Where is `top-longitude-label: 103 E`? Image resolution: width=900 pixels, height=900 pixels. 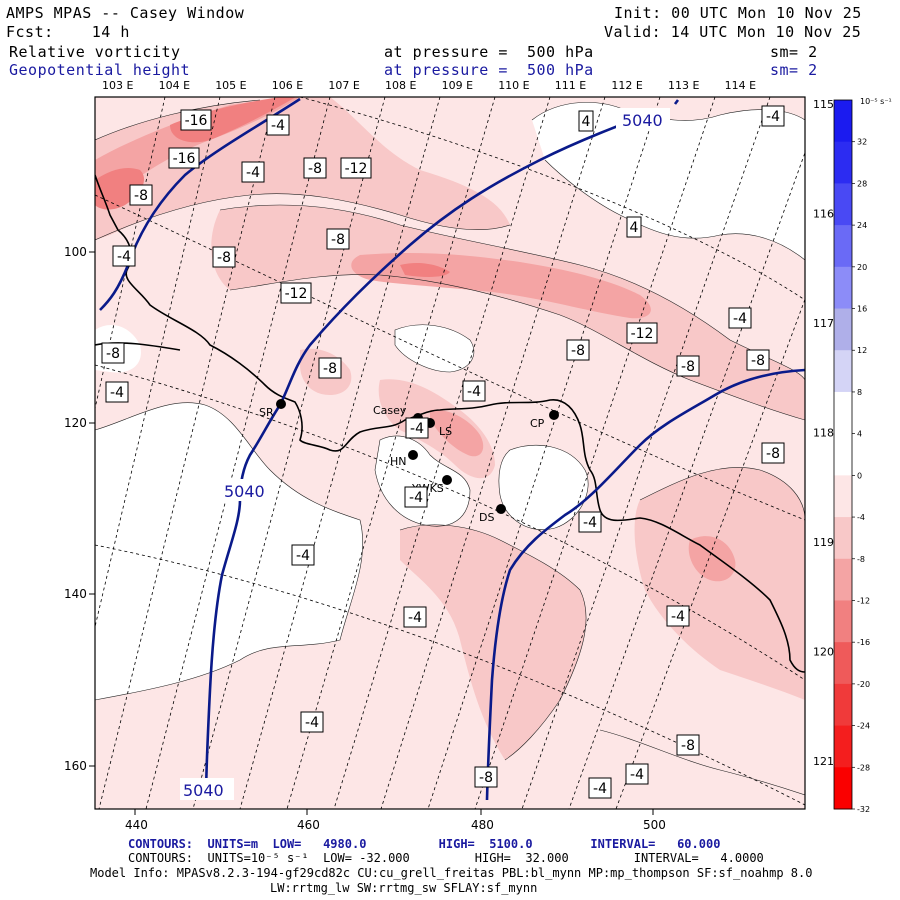
top-longitude-label: 103 E is located at coordinates (117, 85).